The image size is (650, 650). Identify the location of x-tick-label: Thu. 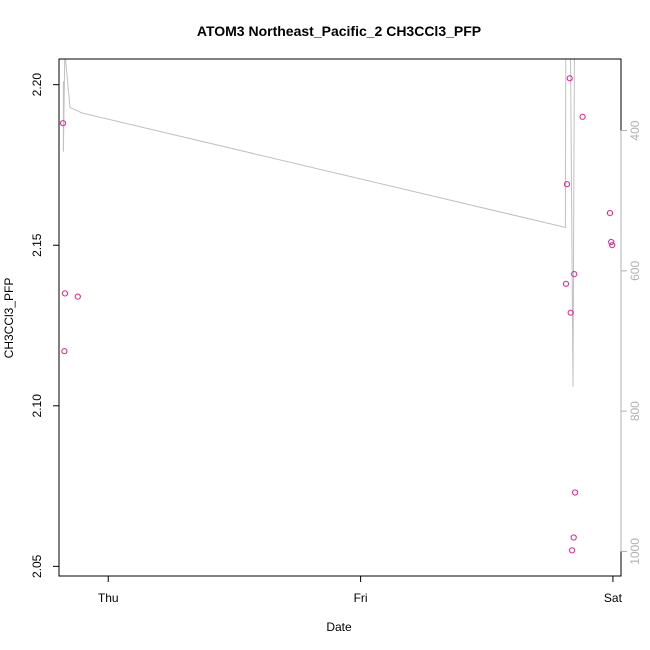
(108, 598).